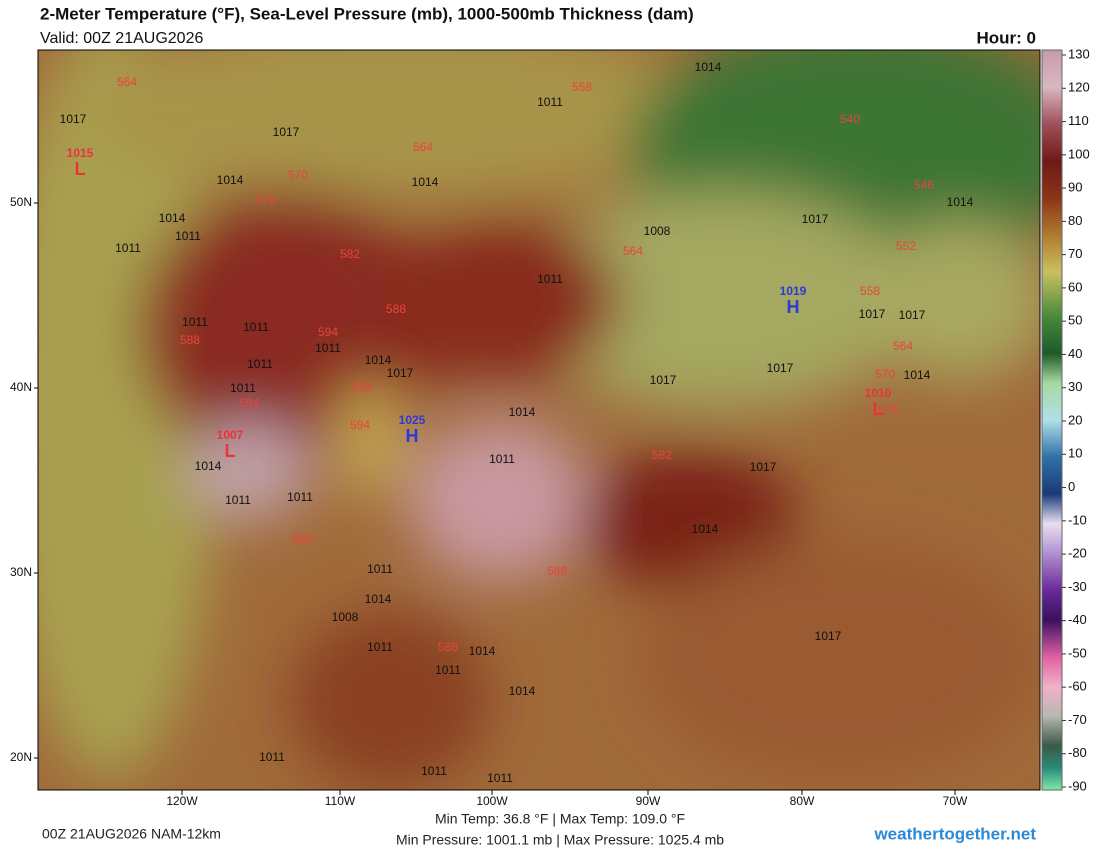 The width and height of the screenshot is (1100, 855). Describe the element at coordinates (1079, 53) in the screenshot. I see `colorbar-label: 130` at that location.